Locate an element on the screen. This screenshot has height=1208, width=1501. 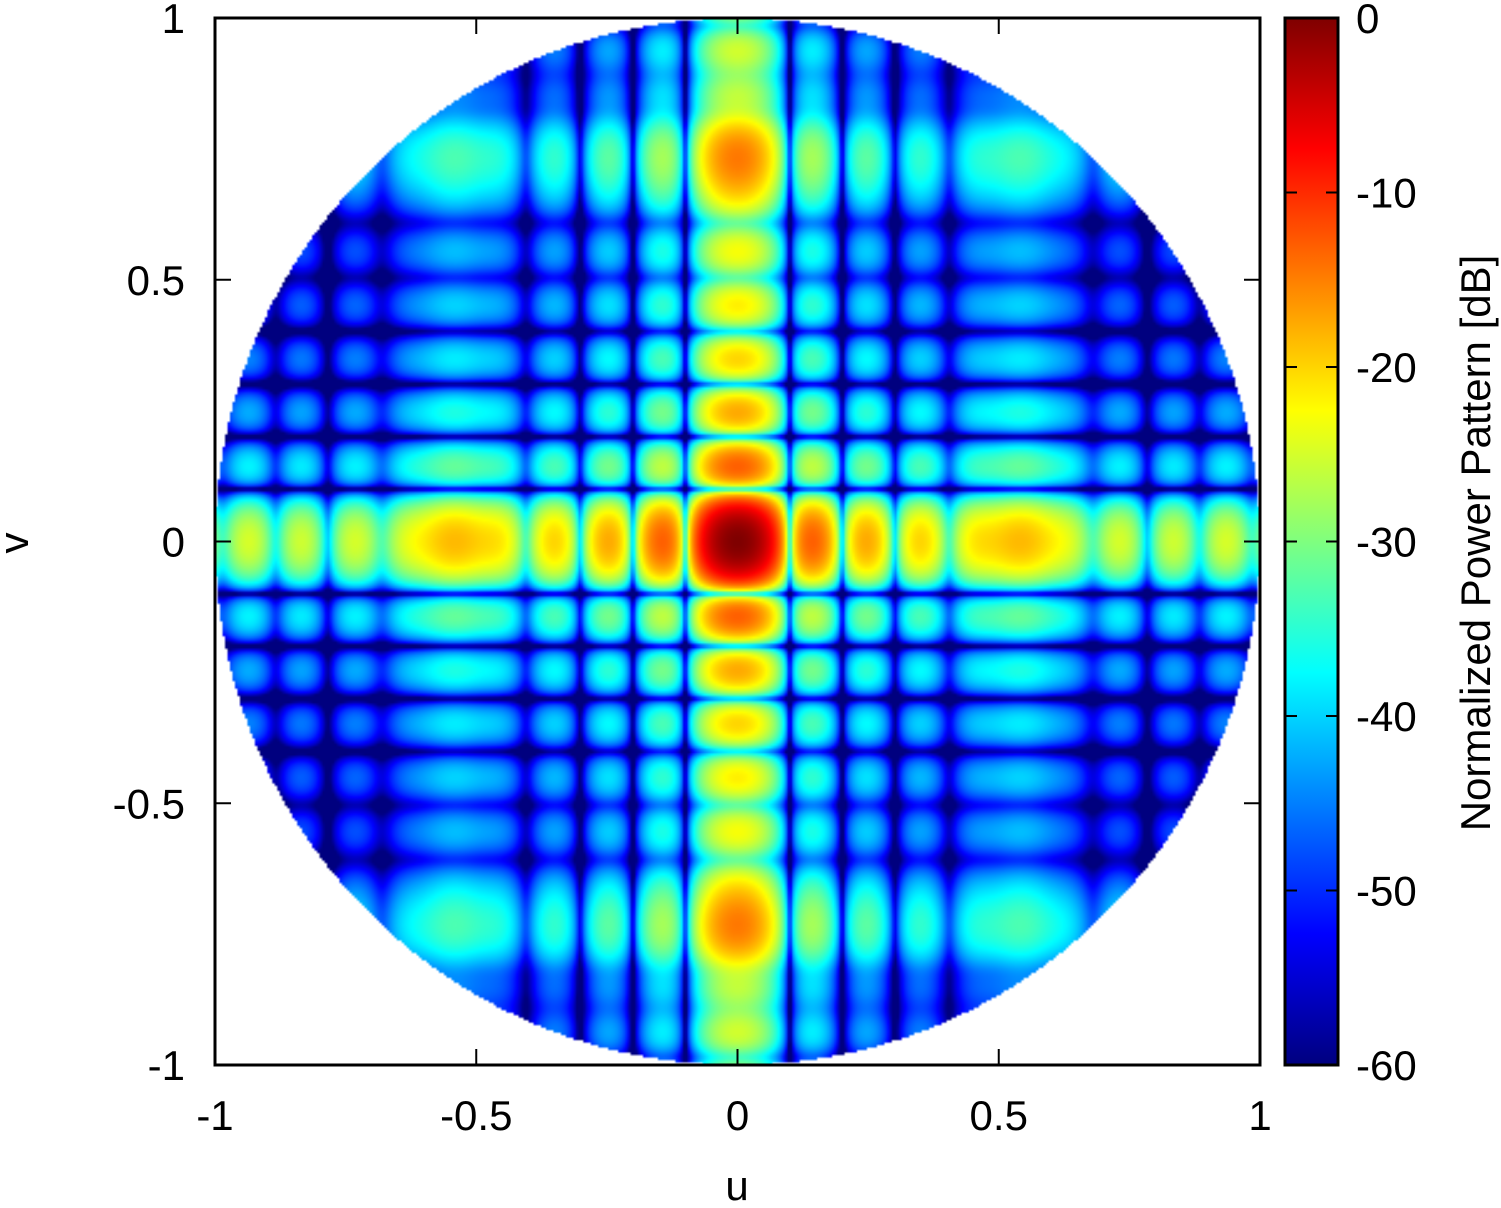
y-tick-label: -0.5 is located at coordinates (149, 803).